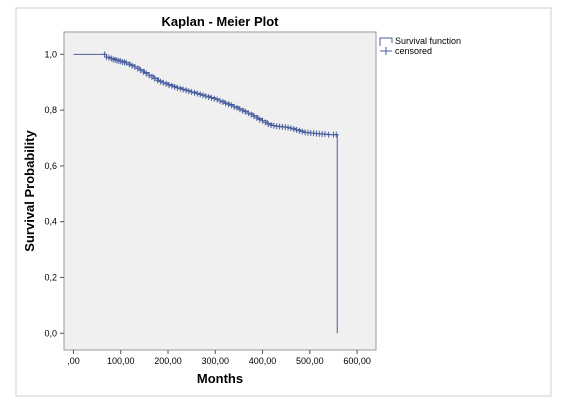 The height and width of the screenshot is (408, 567). Describe the element at coordinates (121, 361) in the screenshot. I see `x-tick-label: 100,00` at that location.